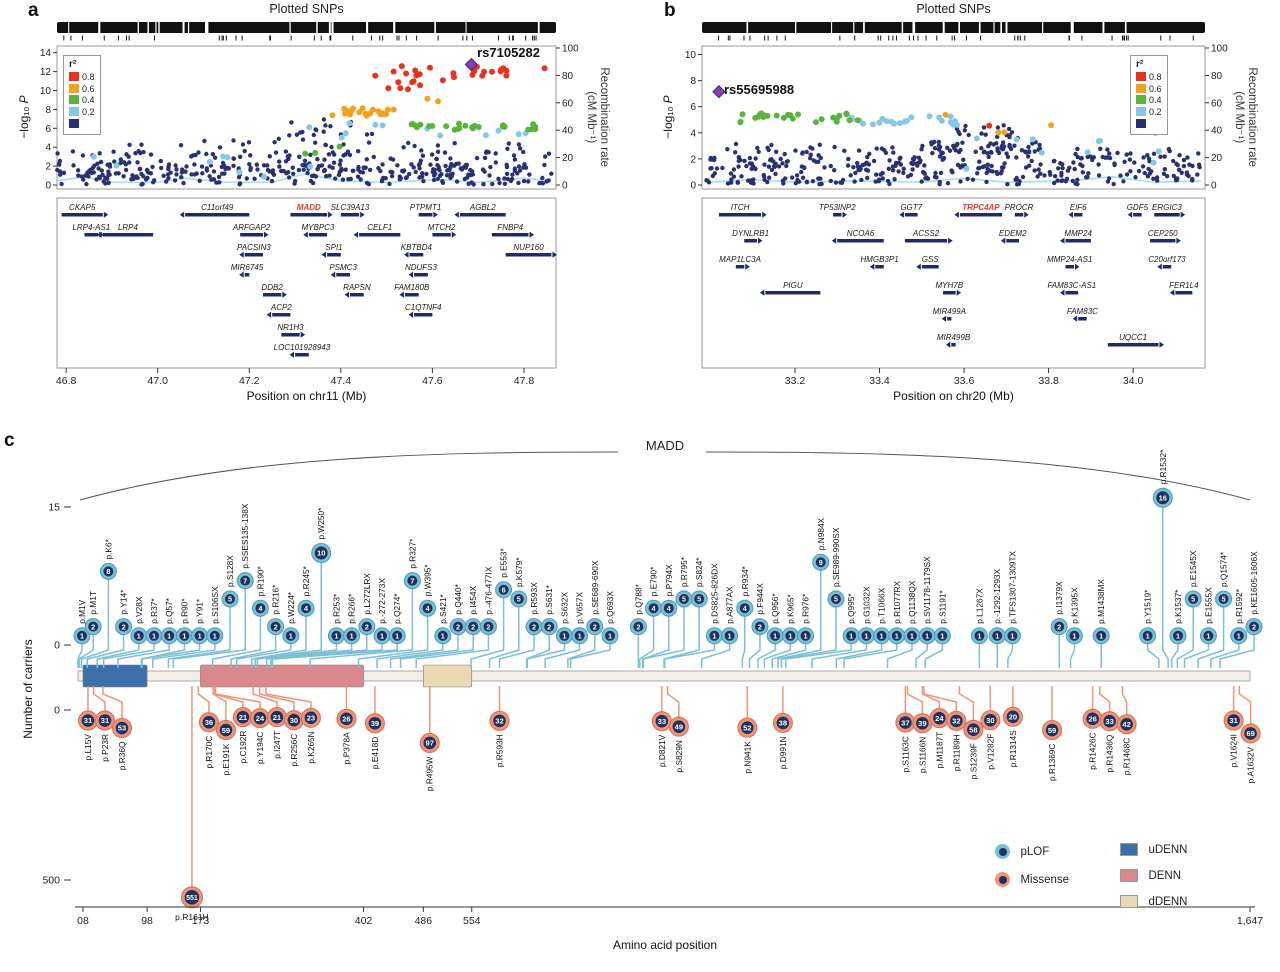 The height and width of the screenshot is (972, 1280). I want to click on missense-count: 59, so click(226, 730).